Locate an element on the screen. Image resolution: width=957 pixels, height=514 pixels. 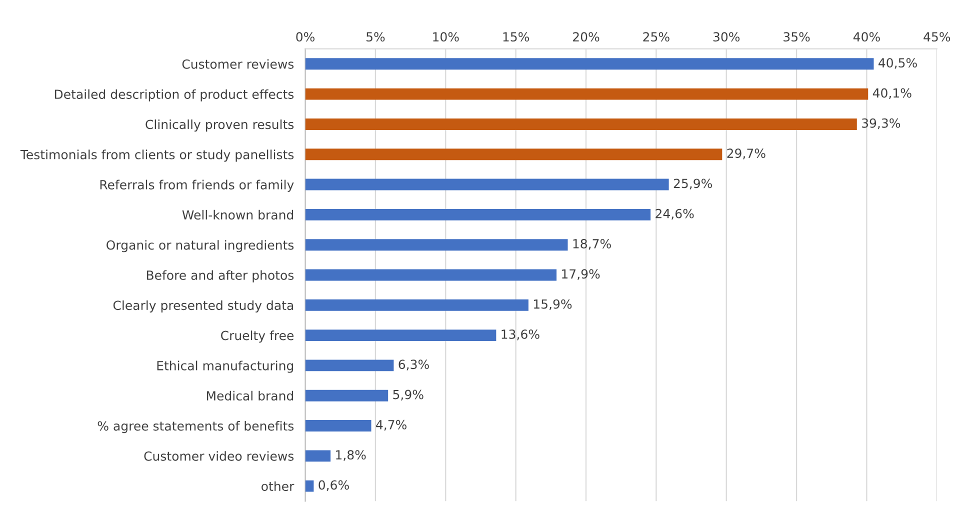
y-tick-label: Ethical manufacturing is located at coordinates (225, 366).